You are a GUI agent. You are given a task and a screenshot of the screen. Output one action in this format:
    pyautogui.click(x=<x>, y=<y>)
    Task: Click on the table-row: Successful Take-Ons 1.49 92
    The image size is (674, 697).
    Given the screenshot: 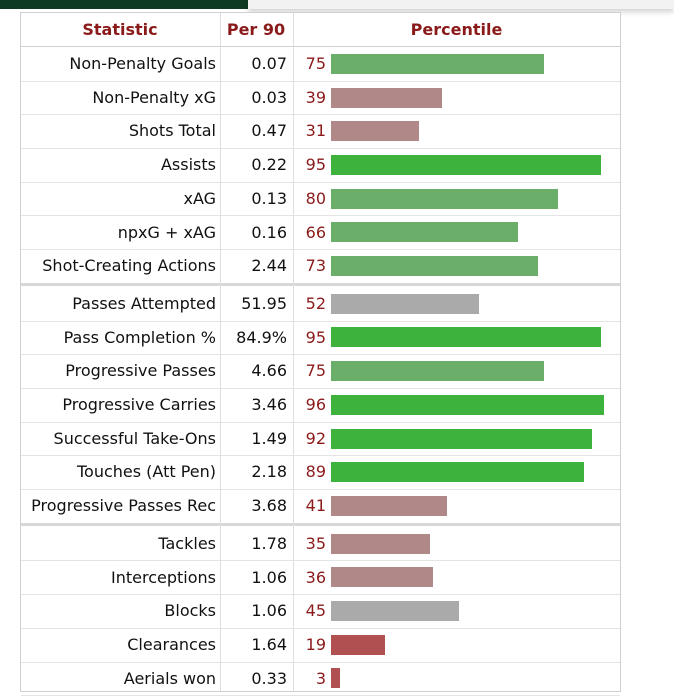 What is the action you would take?
    pyautogui.click(x=320, y=439)
    